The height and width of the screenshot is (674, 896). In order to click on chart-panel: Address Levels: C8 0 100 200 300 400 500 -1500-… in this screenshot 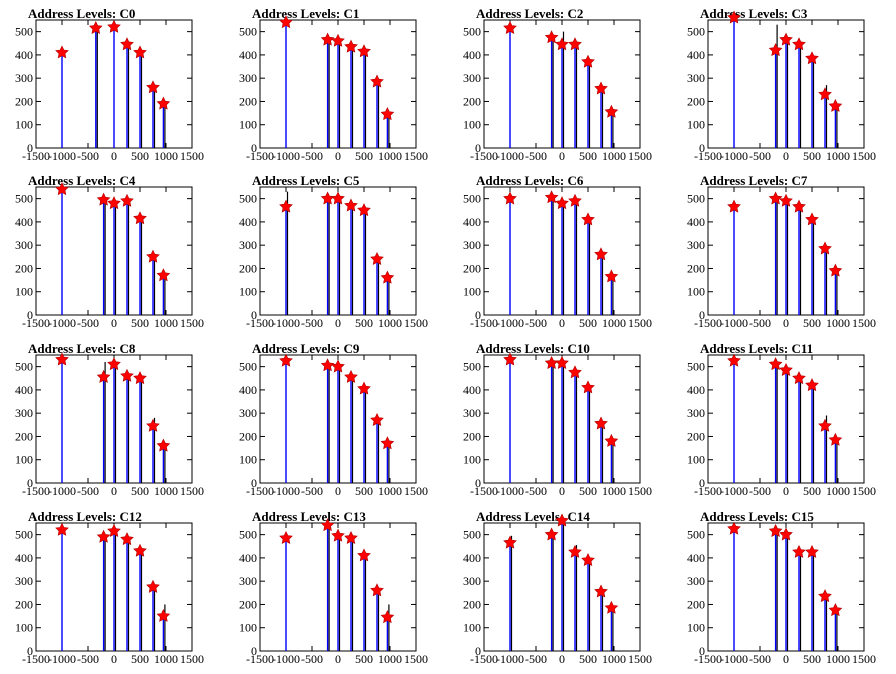, I will do `click(113, 420)`.